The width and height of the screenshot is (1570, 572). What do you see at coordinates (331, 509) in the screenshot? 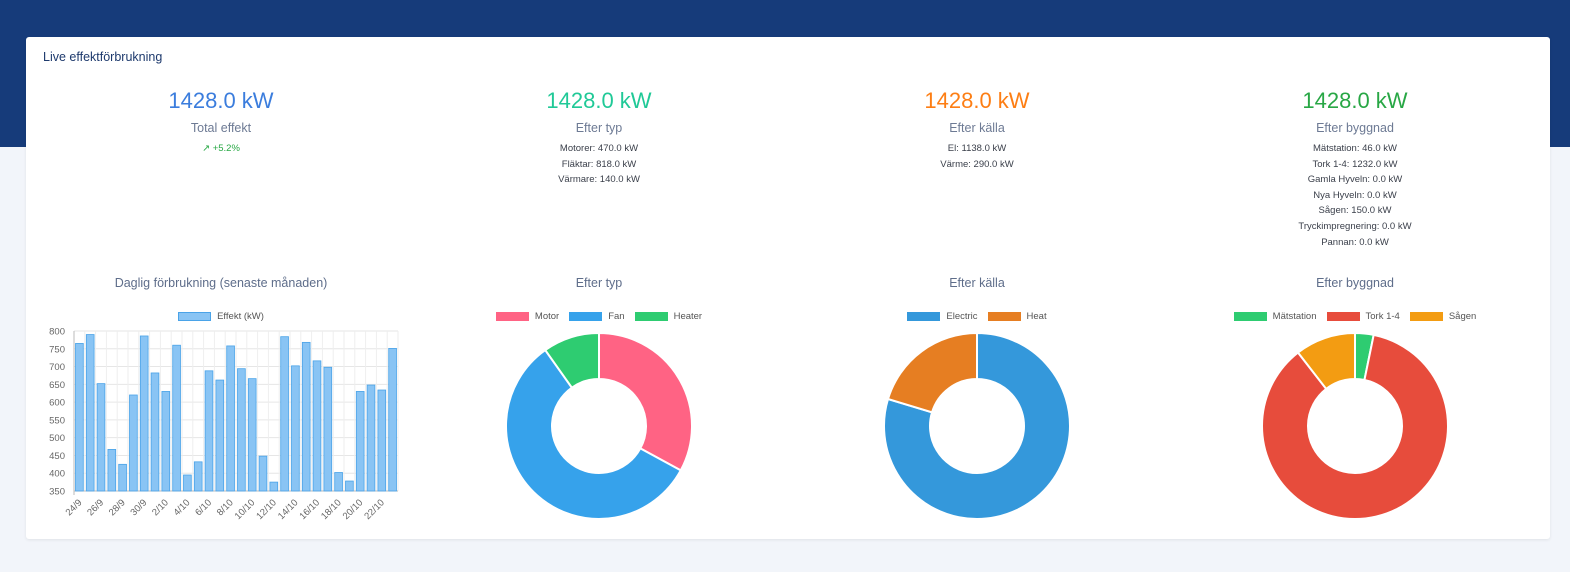
I see `x-tick-label: 18/10` at bounding box center [331, 509].